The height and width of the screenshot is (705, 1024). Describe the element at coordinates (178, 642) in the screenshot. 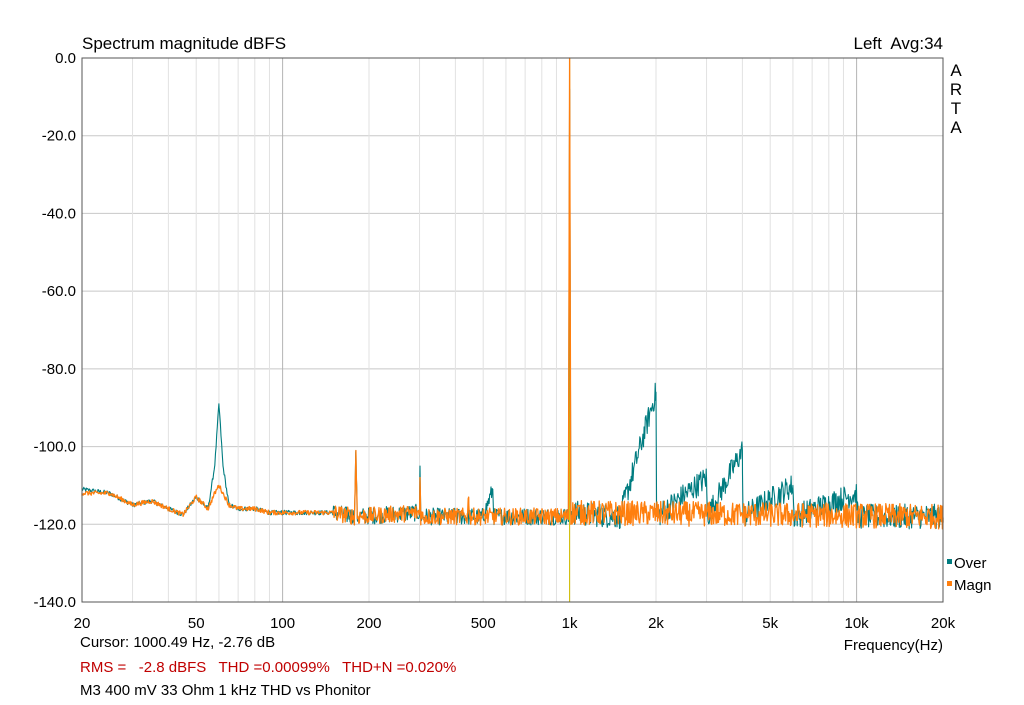

I see `cursor-readout: Cursor: 1000.49 Hz, -2.76 dB` at that location.